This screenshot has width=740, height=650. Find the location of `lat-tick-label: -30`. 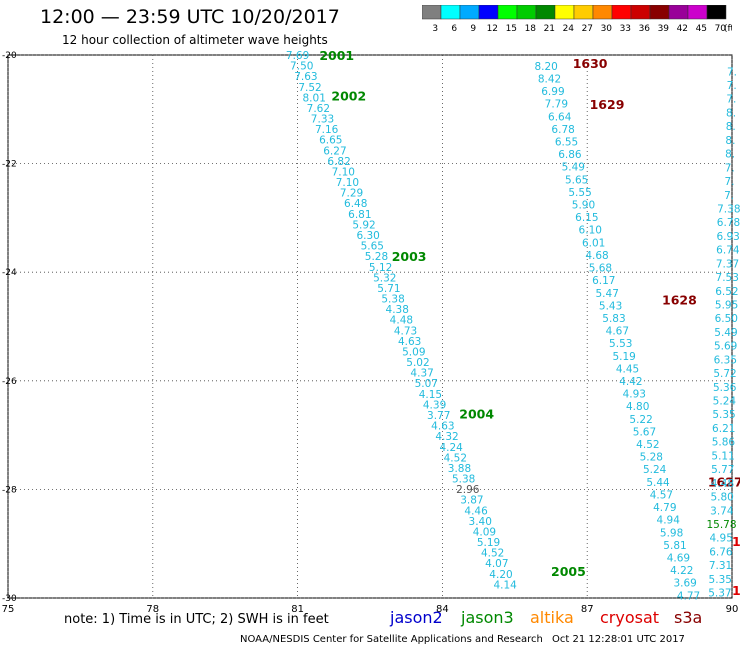

lat-tick-label: -30 is located at coordinates (9, 599).